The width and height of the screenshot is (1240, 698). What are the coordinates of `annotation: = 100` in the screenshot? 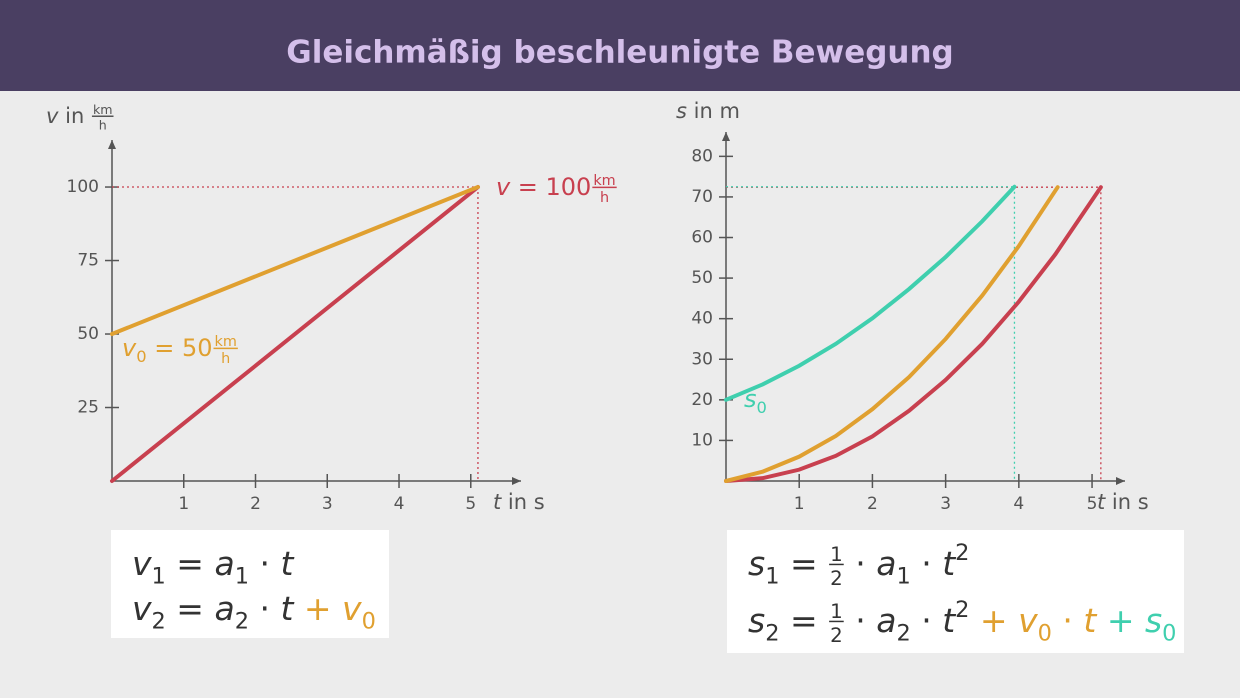 It's located at (550, 187).